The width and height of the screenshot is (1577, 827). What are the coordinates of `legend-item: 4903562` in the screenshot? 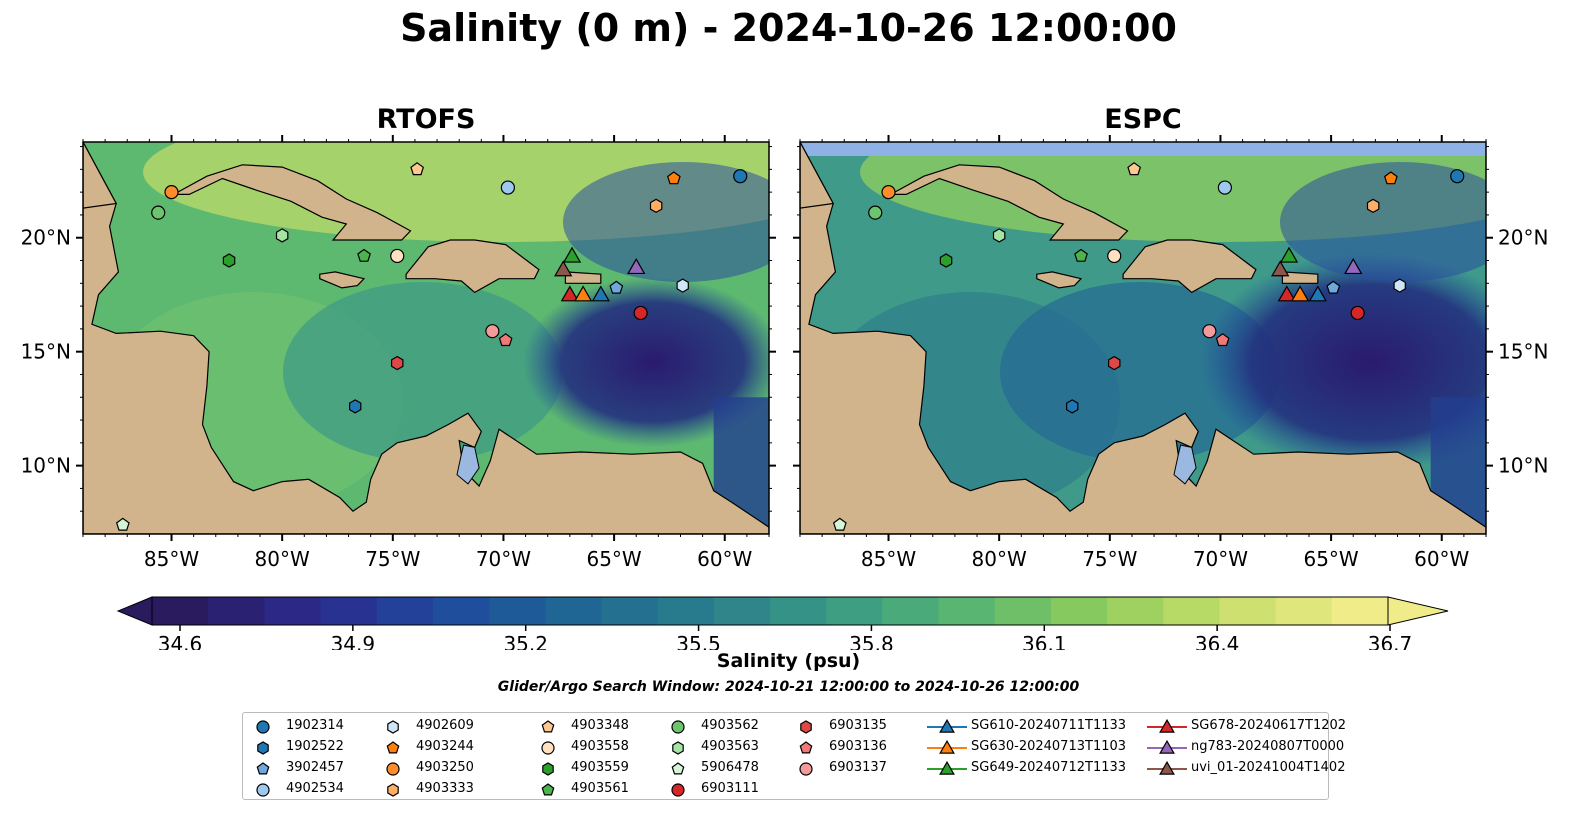 It's located at (770, 727).